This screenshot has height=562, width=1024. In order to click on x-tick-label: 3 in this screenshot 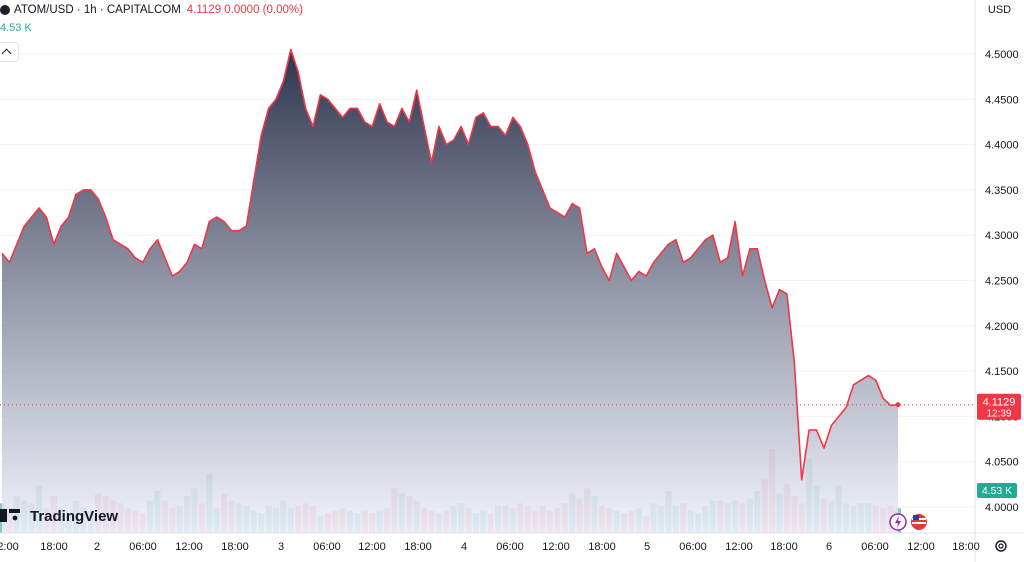, I will do `click(281, 547)`.